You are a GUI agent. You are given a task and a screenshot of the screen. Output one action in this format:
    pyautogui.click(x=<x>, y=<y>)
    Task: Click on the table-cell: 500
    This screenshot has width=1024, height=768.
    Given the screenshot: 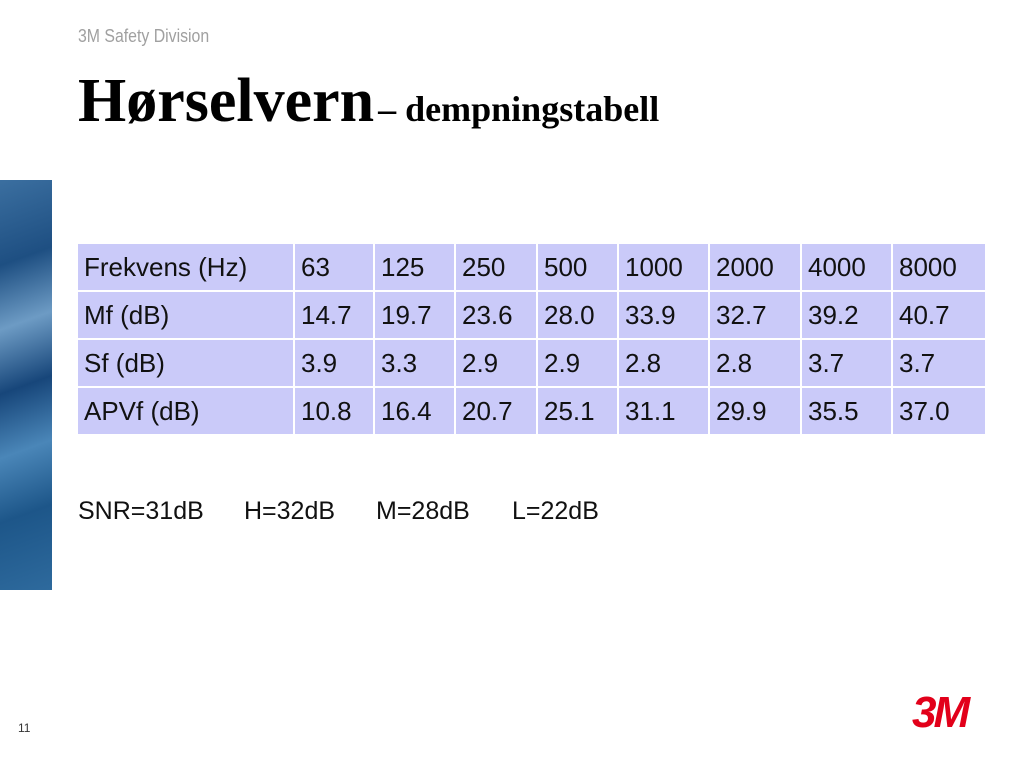 What is the action you would take?
    pyautogui.click(x=577, y=267)
    